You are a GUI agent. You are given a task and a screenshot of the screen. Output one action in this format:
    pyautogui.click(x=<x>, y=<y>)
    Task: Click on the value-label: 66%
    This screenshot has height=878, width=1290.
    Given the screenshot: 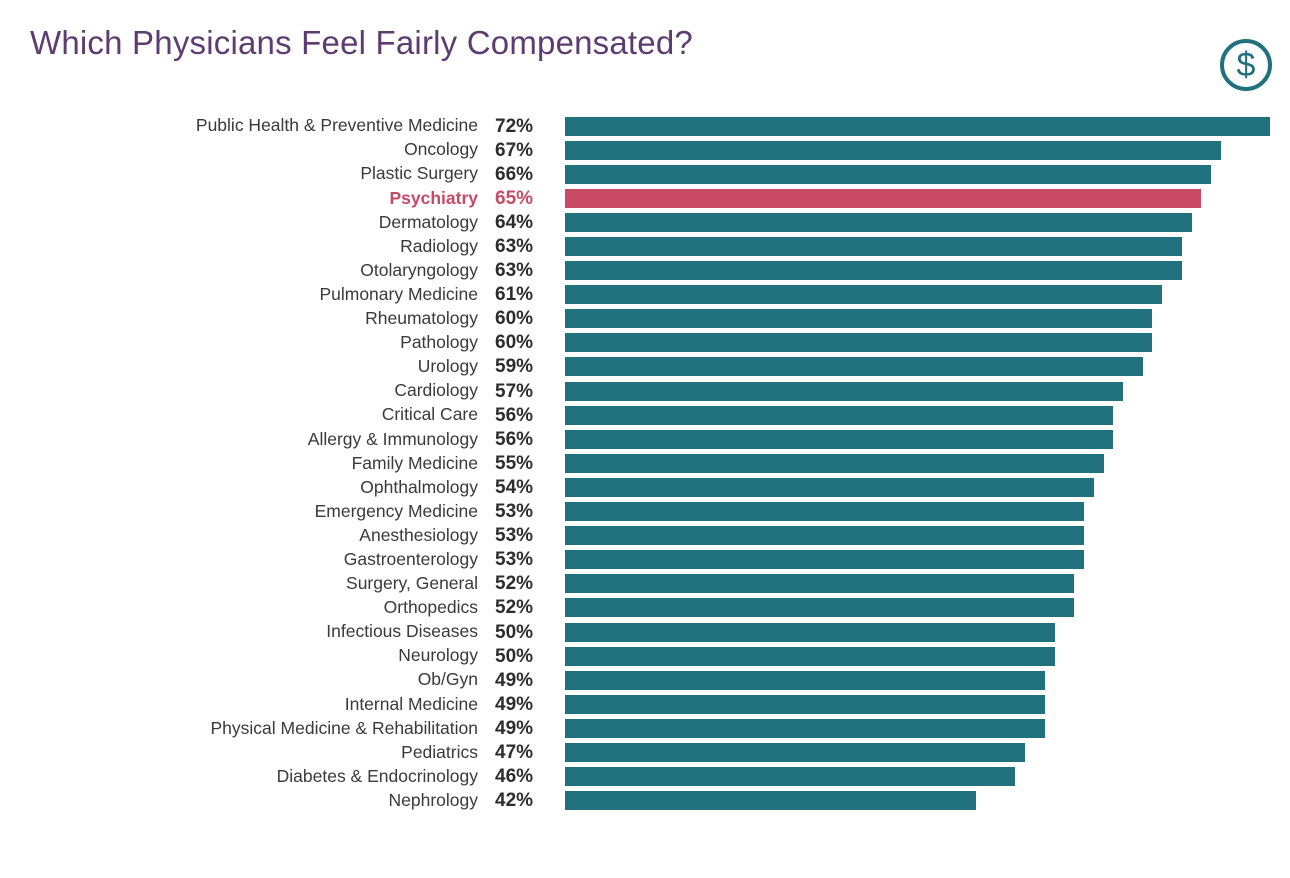 What is the action you would take?
    pyautogui.click(x=514, y=174)
    